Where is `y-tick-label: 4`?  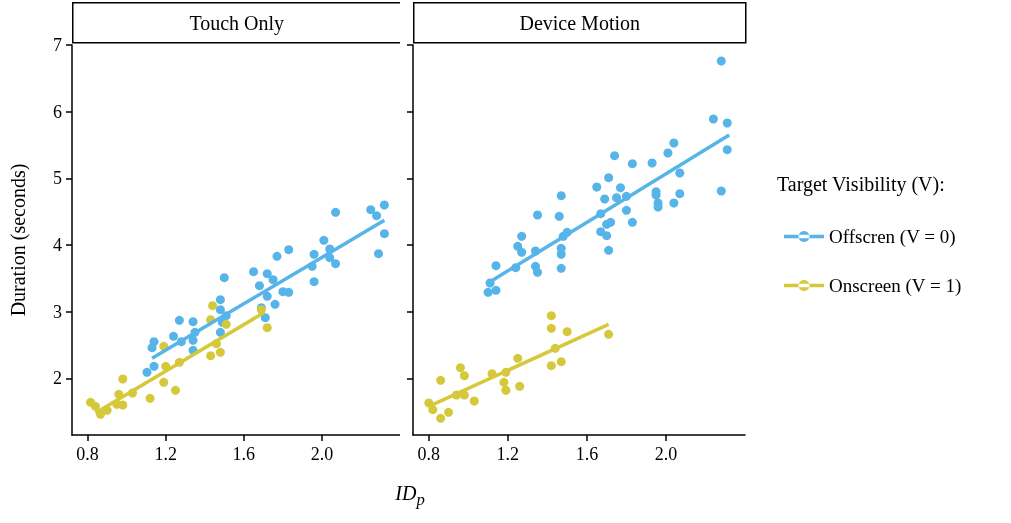
y-tick-label: 4 is located at coordinates (57, 245).